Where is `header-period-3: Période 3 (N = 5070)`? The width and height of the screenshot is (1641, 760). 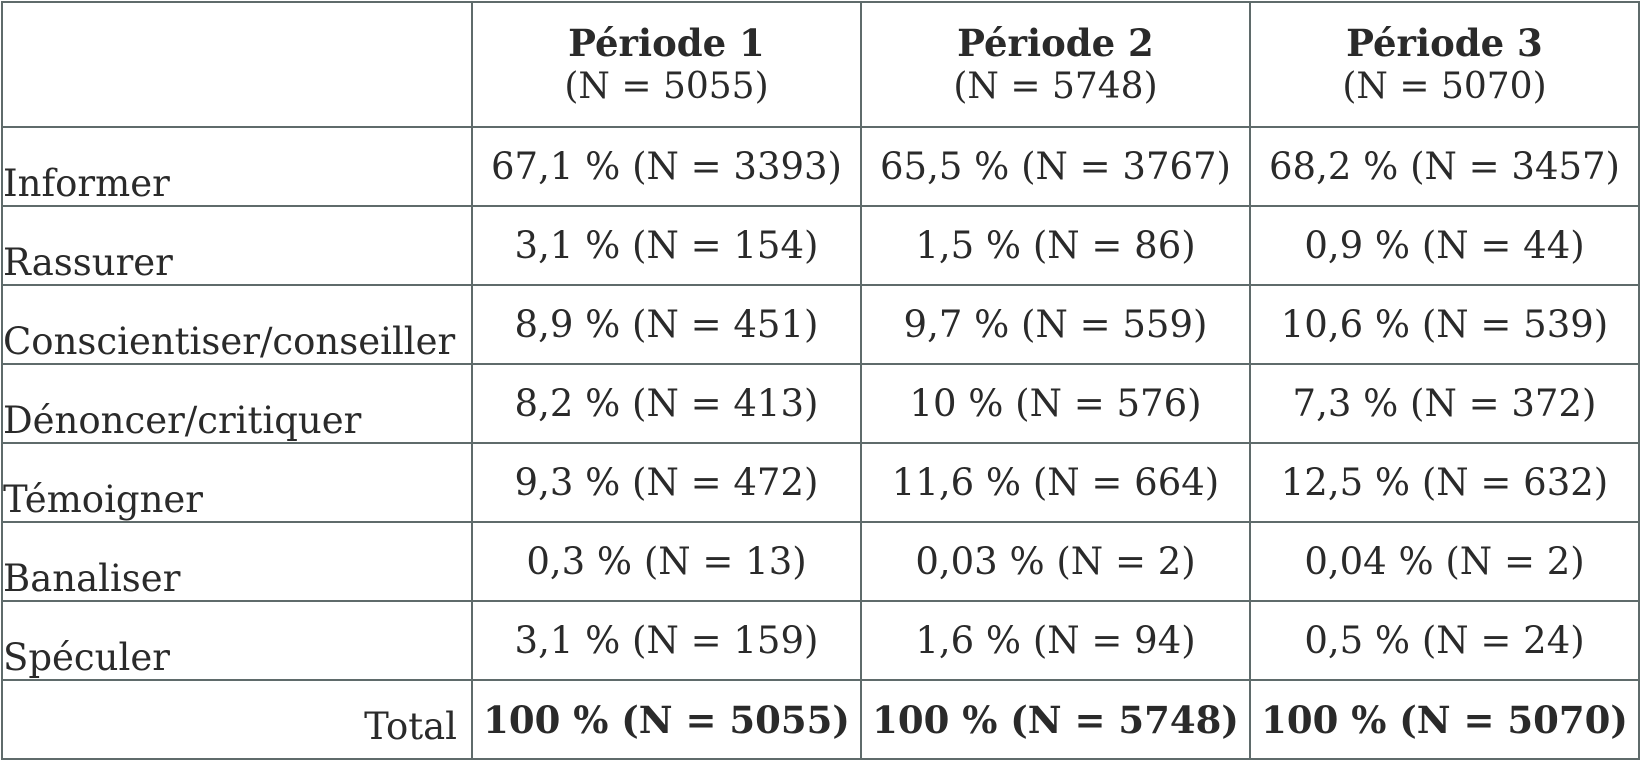 header-period-3: Période 3 (N = 5070) is located at coordinates (1444, 64).